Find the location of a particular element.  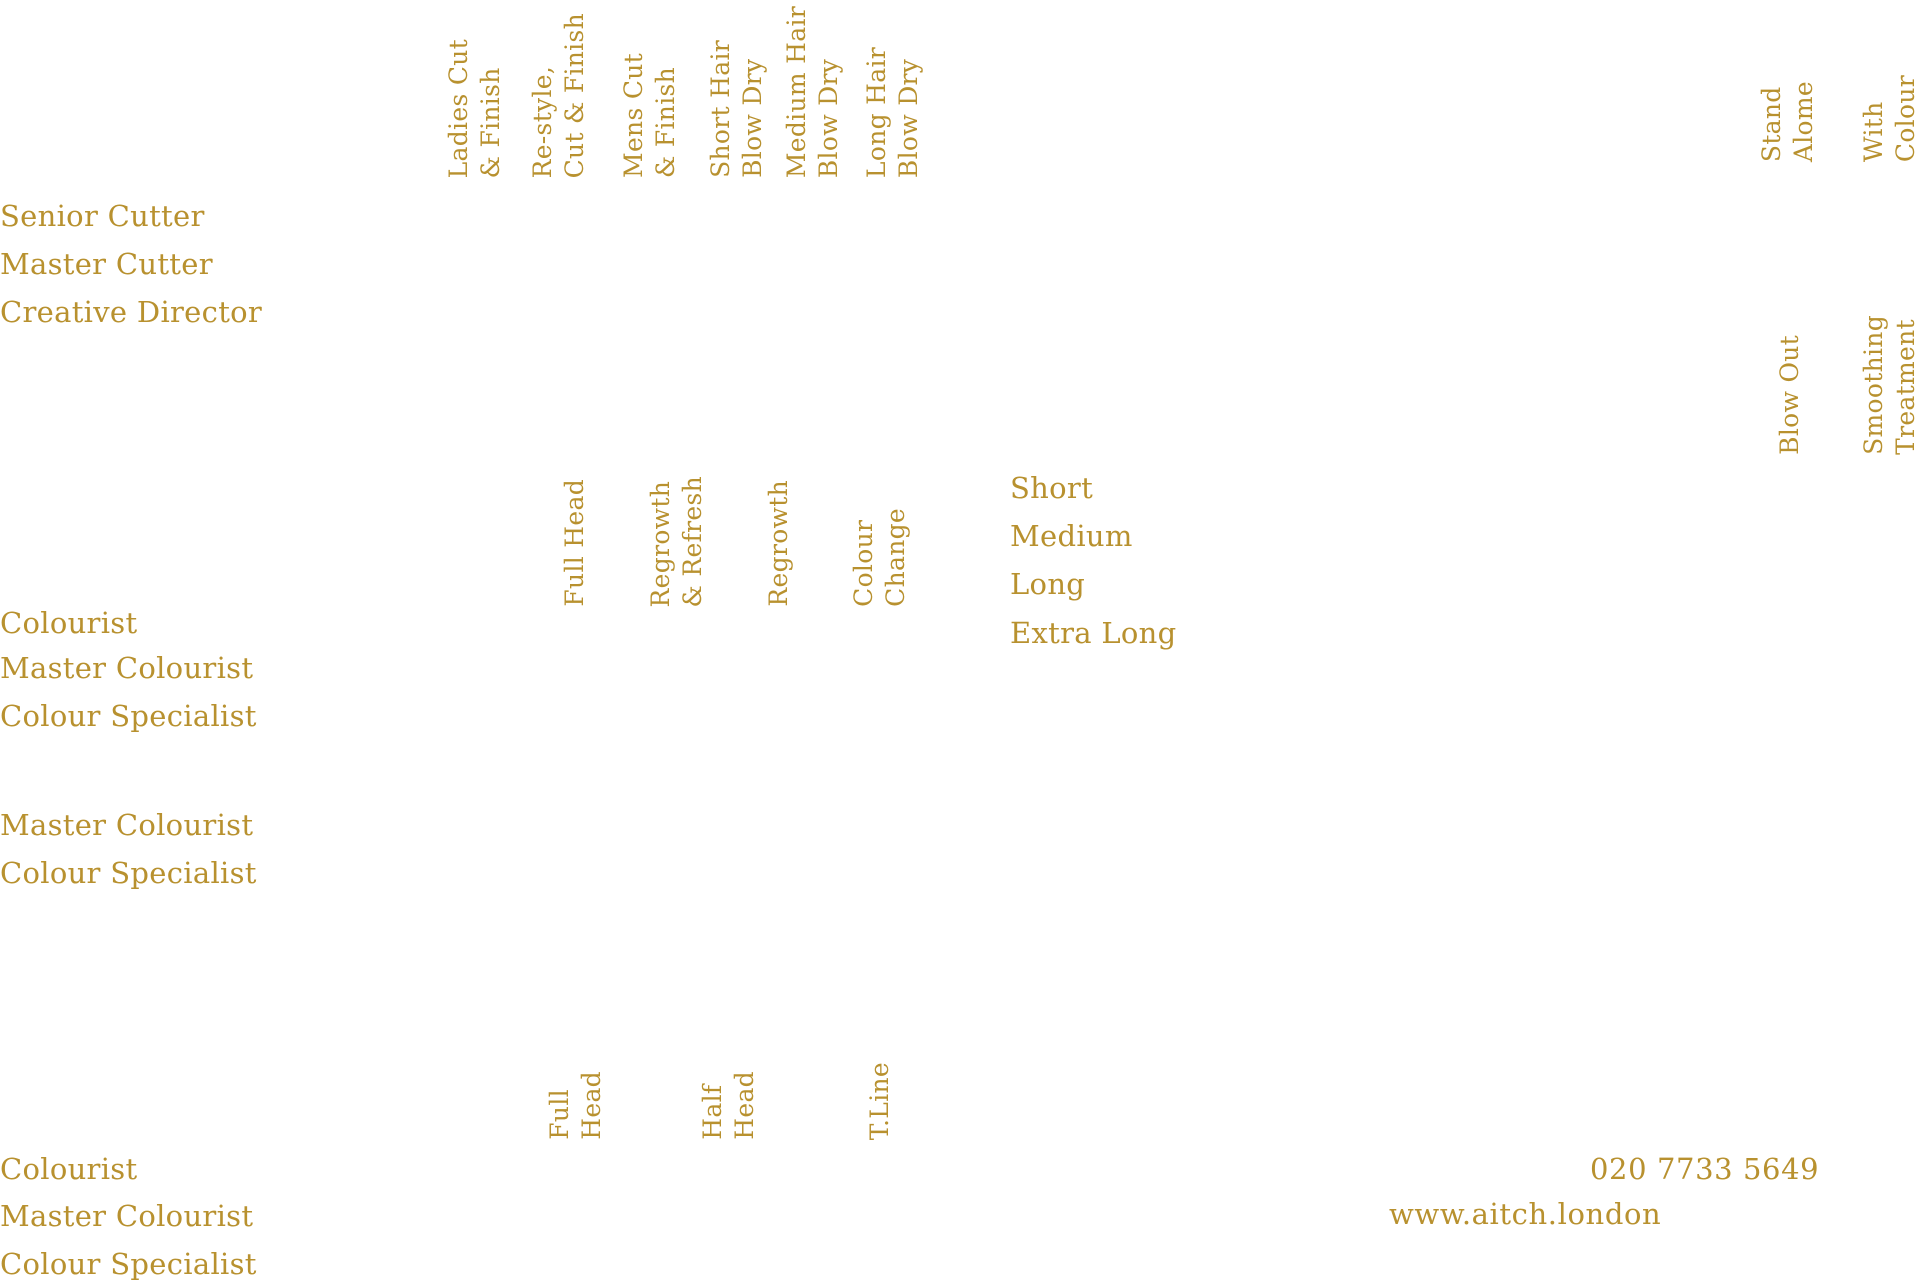

colour-row-colour-specialist: Colour Specialist is located at coordinates (128, 716).